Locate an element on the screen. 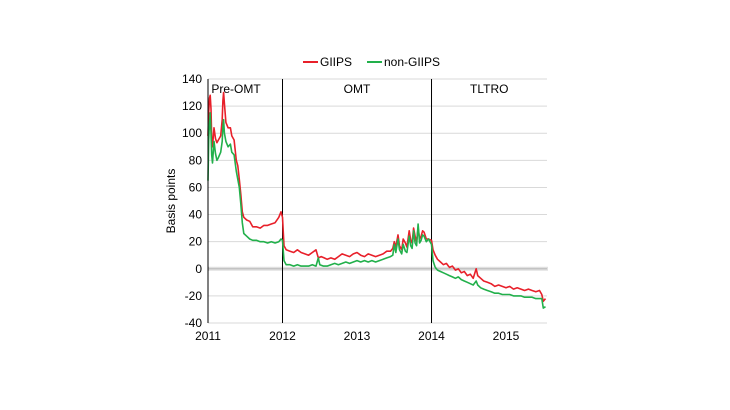 Image resolution: width=730 pixels, height=410 pixels. y-tick-label: 40 is located at coordinates (196, 215).